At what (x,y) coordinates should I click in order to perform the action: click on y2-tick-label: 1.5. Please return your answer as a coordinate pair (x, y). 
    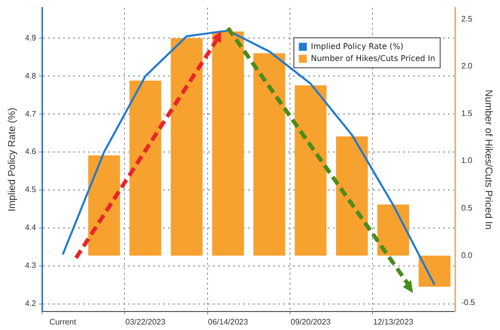
    Looking at the image, I should click on (467, 113).